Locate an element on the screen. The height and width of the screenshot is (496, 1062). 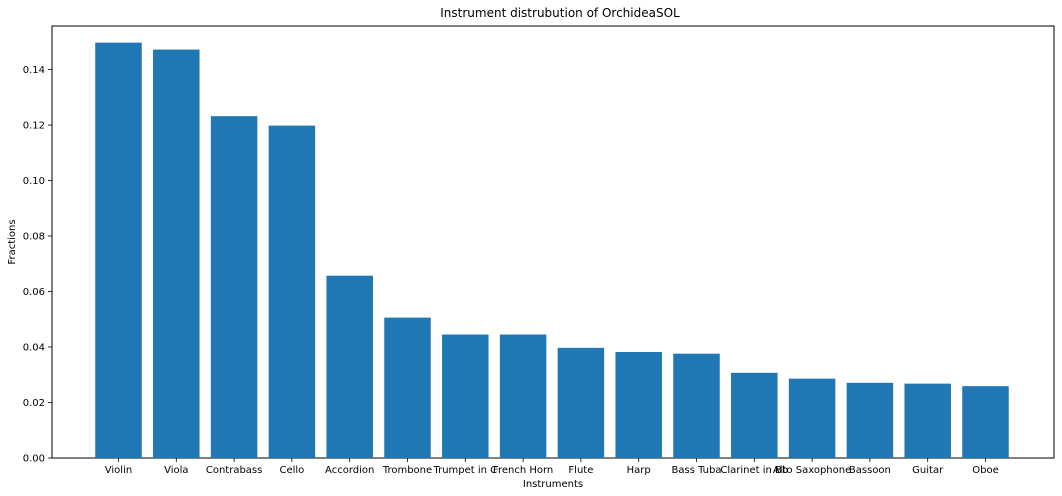
x-axis-label: Instruments is located at coordinates (553, 484).